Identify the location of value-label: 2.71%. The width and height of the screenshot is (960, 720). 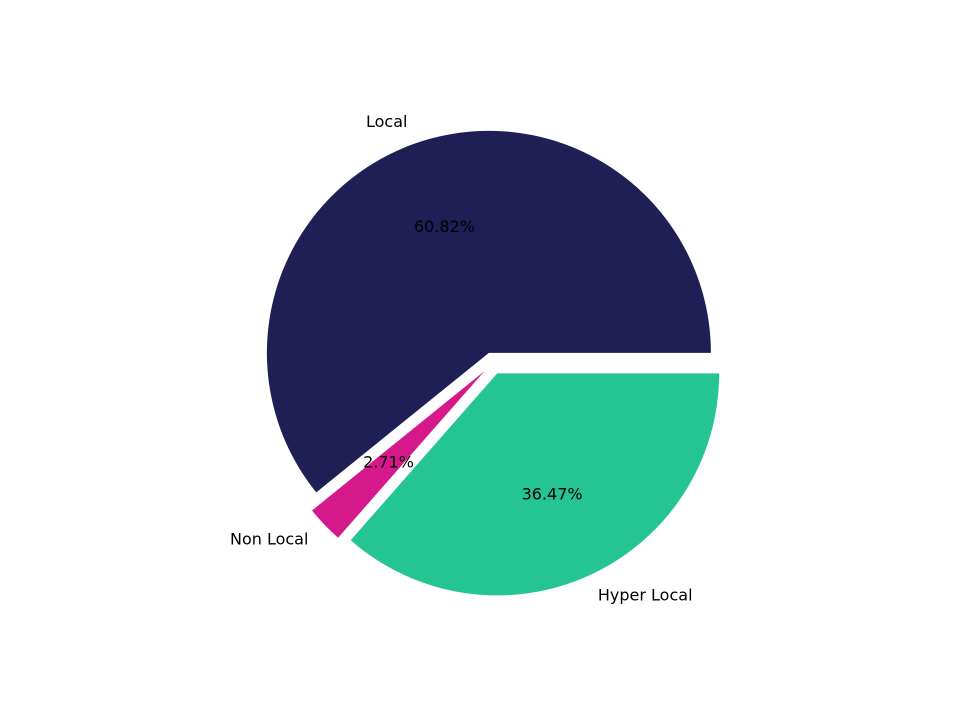
(388, 462).